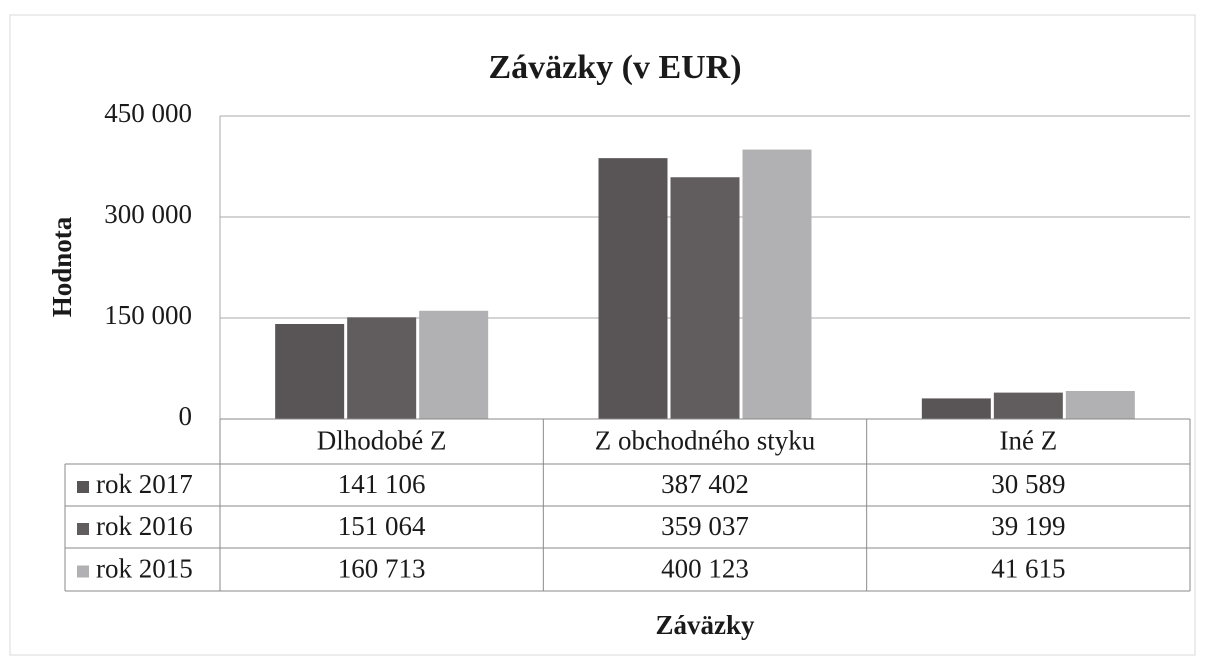  What do you see at coordinates (705, 441) in the screenshot?
I see `x-tick-label: Z obchodného styku` at bounding box center [705, 441].